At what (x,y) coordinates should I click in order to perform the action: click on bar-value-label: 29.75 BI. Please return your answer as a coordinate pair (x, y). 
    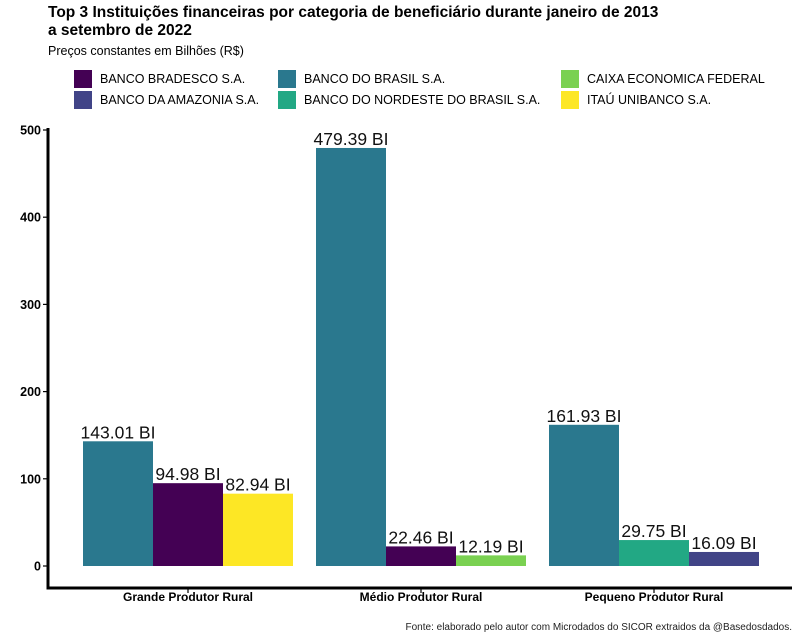
    Looking at the image, I should click on (653, 531).